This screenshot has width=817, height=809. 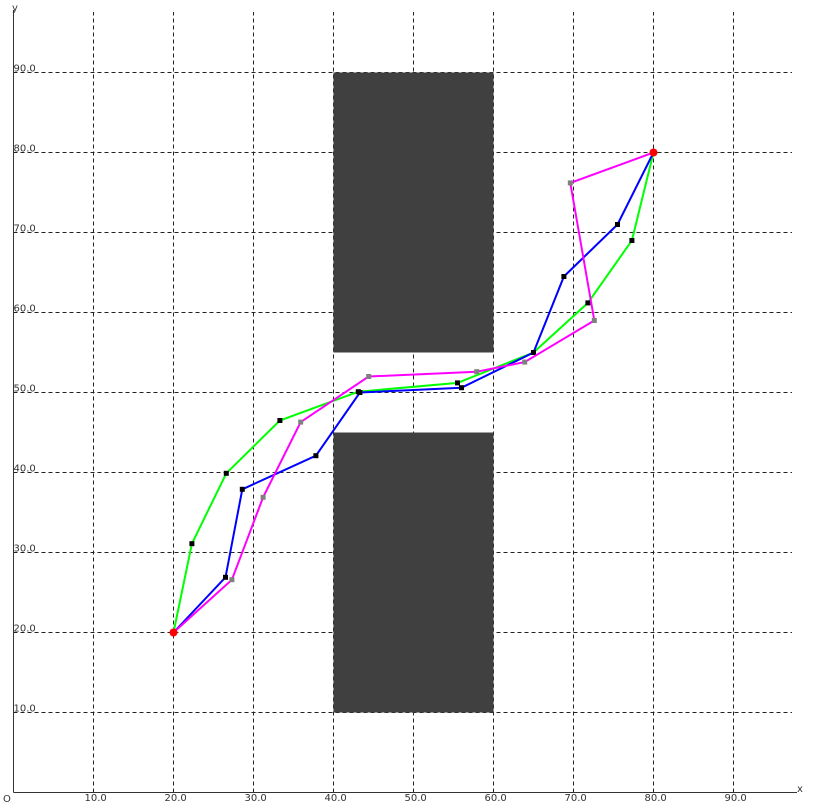 I want to click on x-tick-label: 80.0, so click(x=656, y=798).